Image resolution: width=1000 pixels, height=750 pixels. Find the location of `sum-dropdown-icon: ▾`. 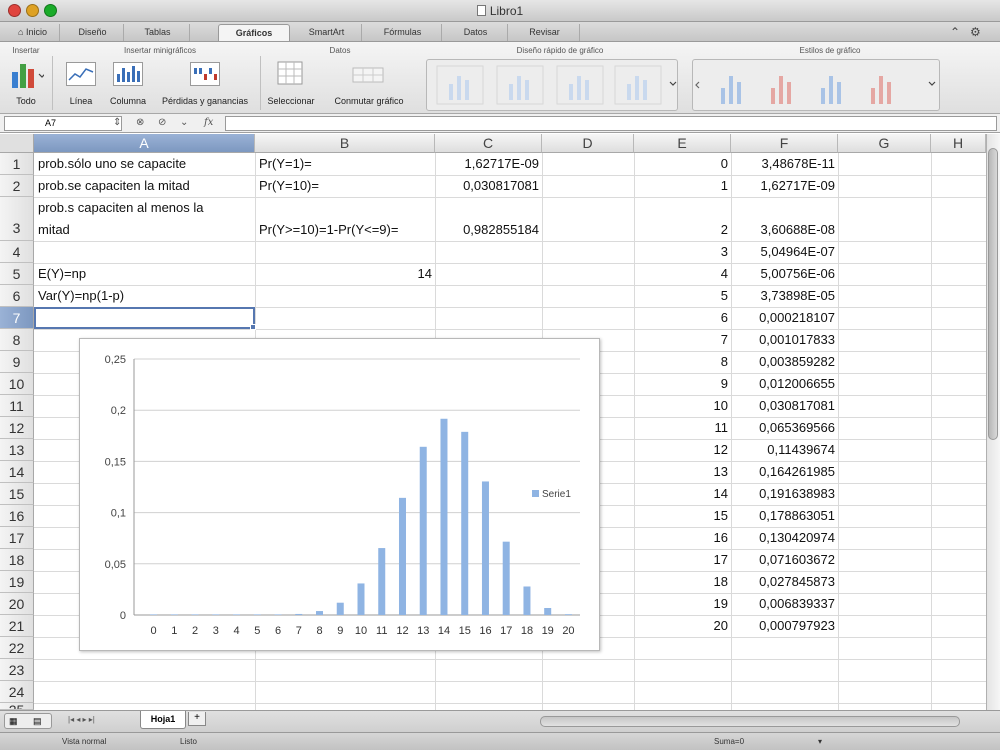

sum-dropdown-icon: ▾ is located at coordinates (820, 741).